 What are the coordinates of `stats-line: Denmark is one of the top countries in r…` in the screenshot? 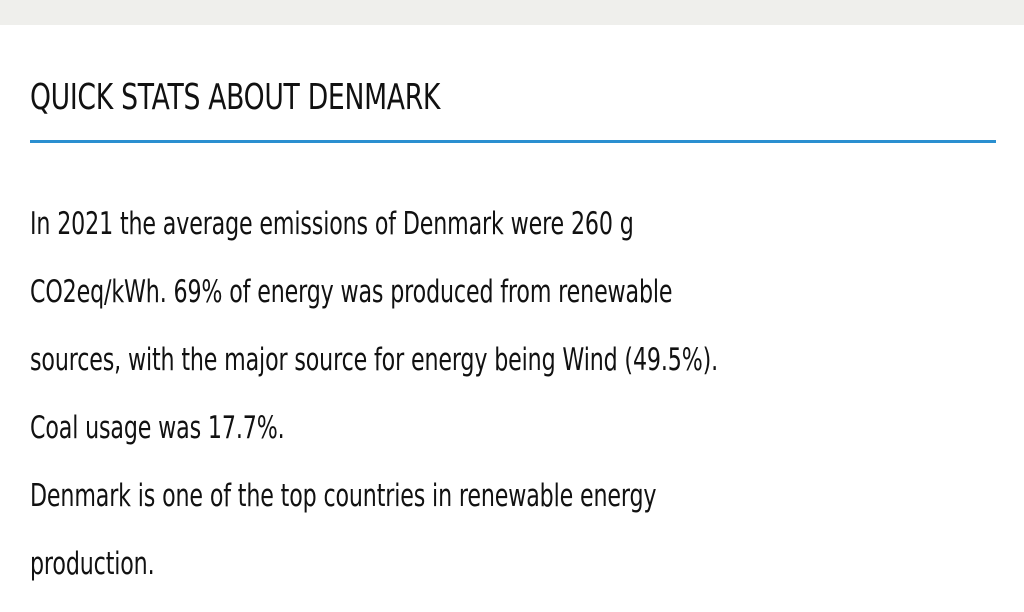 It's located at (343, 496).